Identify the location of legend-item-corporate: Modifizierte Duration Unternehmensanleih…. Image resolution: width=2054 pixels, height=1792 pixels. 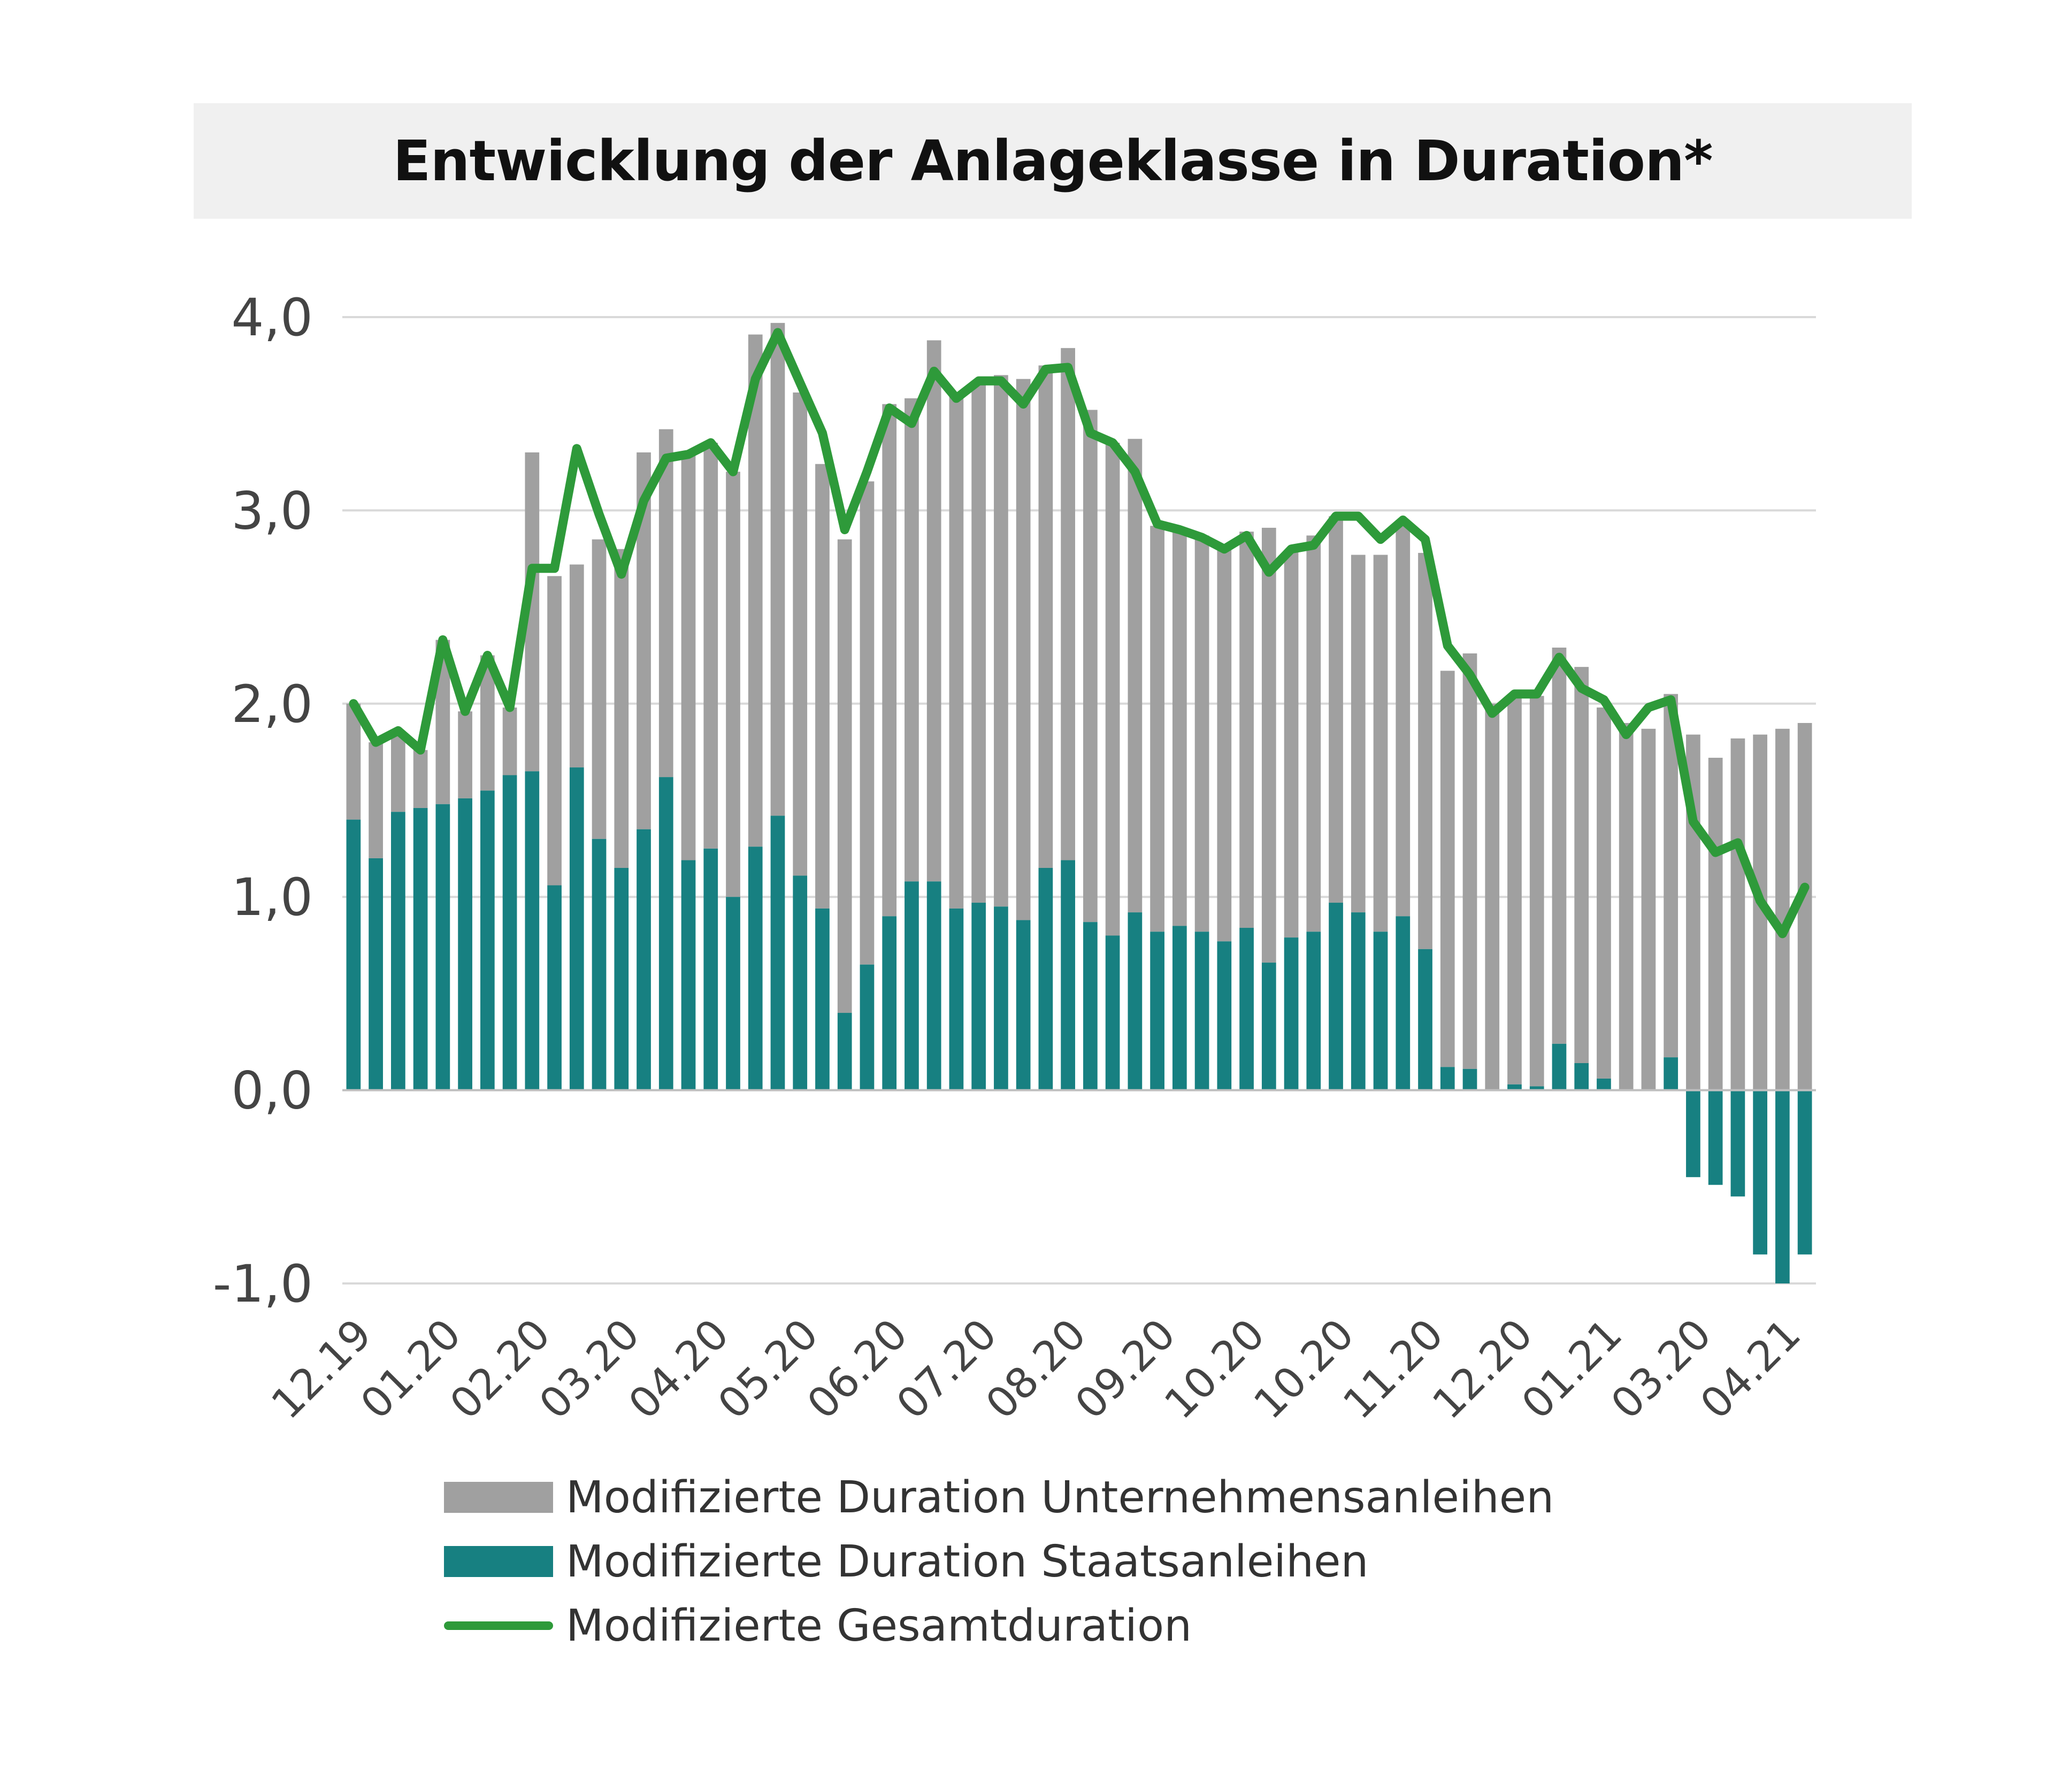
(999, 1497).